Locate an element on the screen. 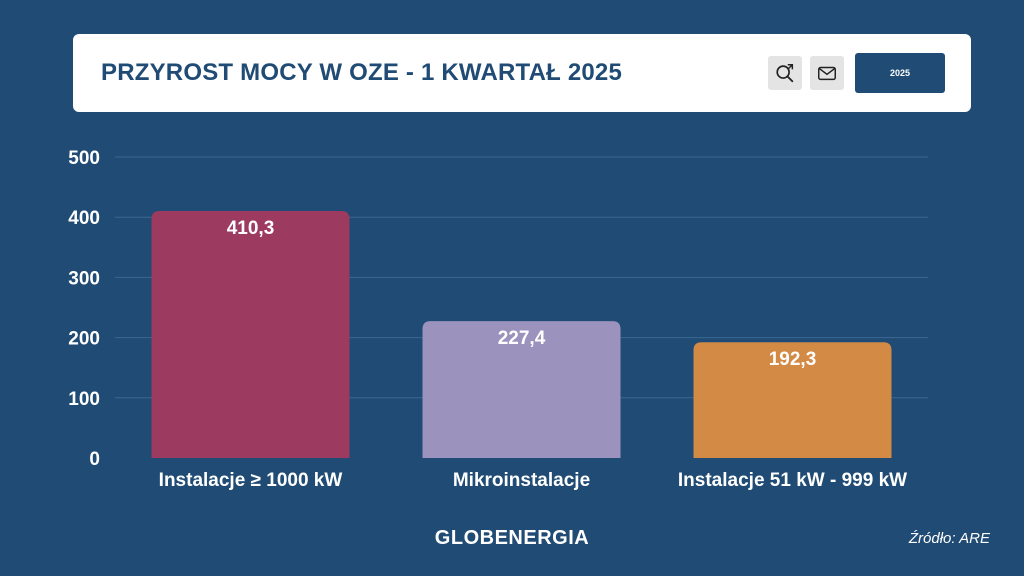 This screenshot has width=1024, height=576. year-select-button: 2025 is located at coordinates (900, 73).